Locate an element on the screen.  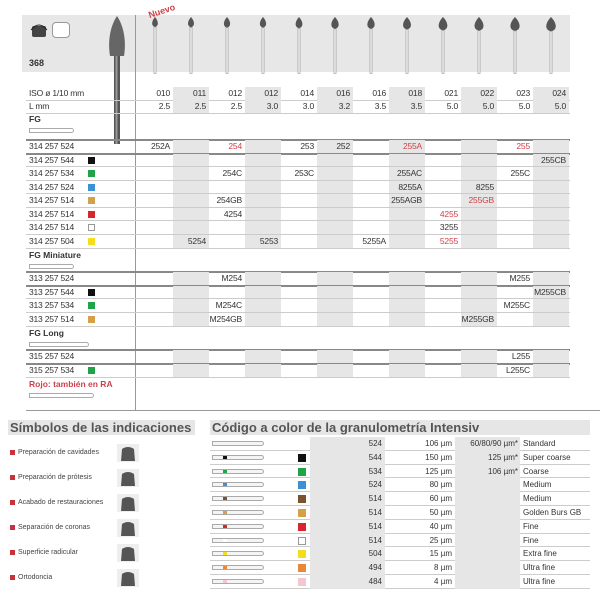
length-value: 3.0 is located at coordinates (263, 106).